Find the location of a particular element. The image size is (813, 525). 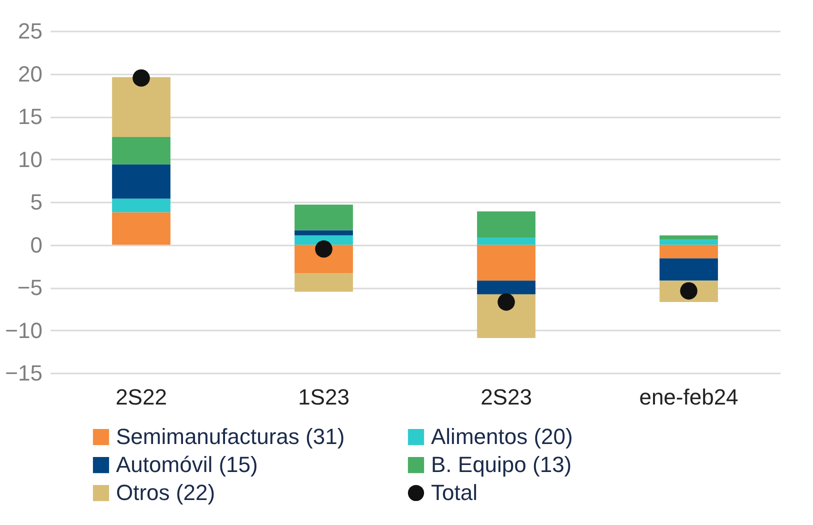

y-tick-label: −15 is located at coordinates (23, 373).